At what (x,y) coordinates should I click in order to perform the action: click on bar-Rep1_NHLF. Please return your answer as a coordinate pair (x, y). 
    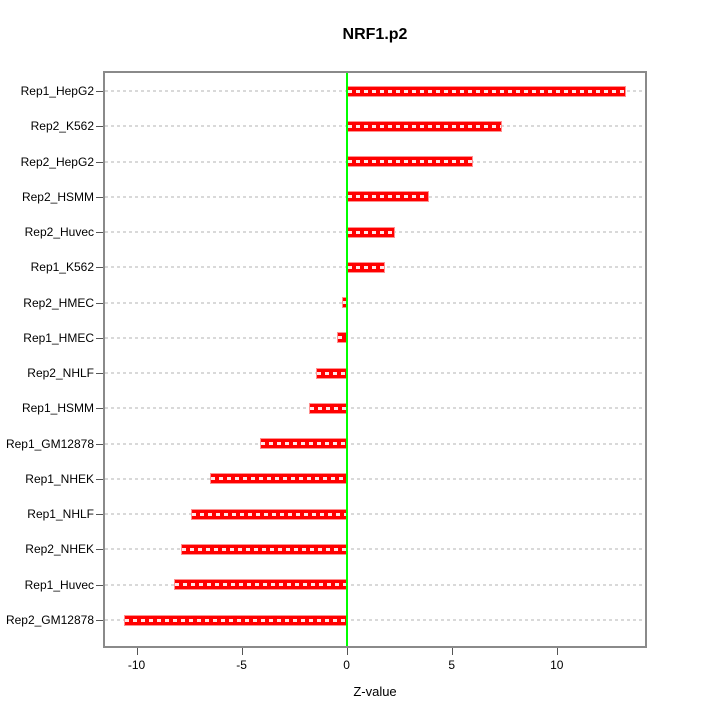
    Looking at the image, I should click on (269, 514).